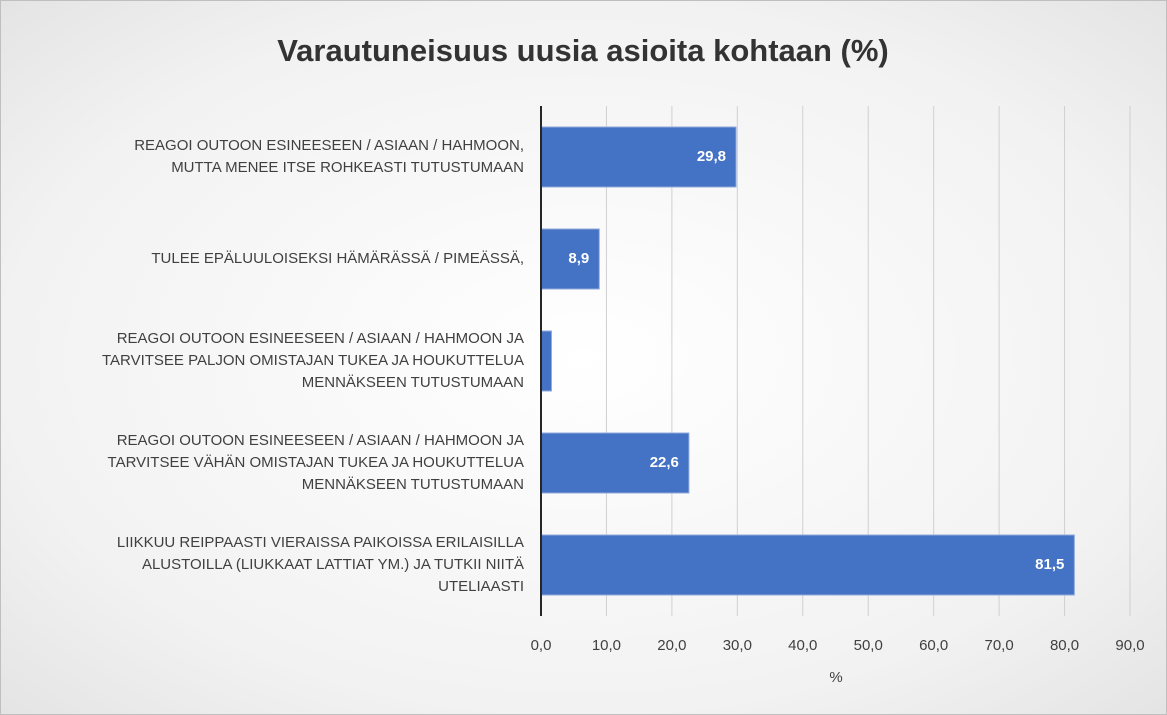 Image resolution: width=1167 pixels, height=715 pixels. What do you see at coordinates (541, 645) in the screenshot?
I see `x-tick-label: 0,0` at bounding box center [541, 645].